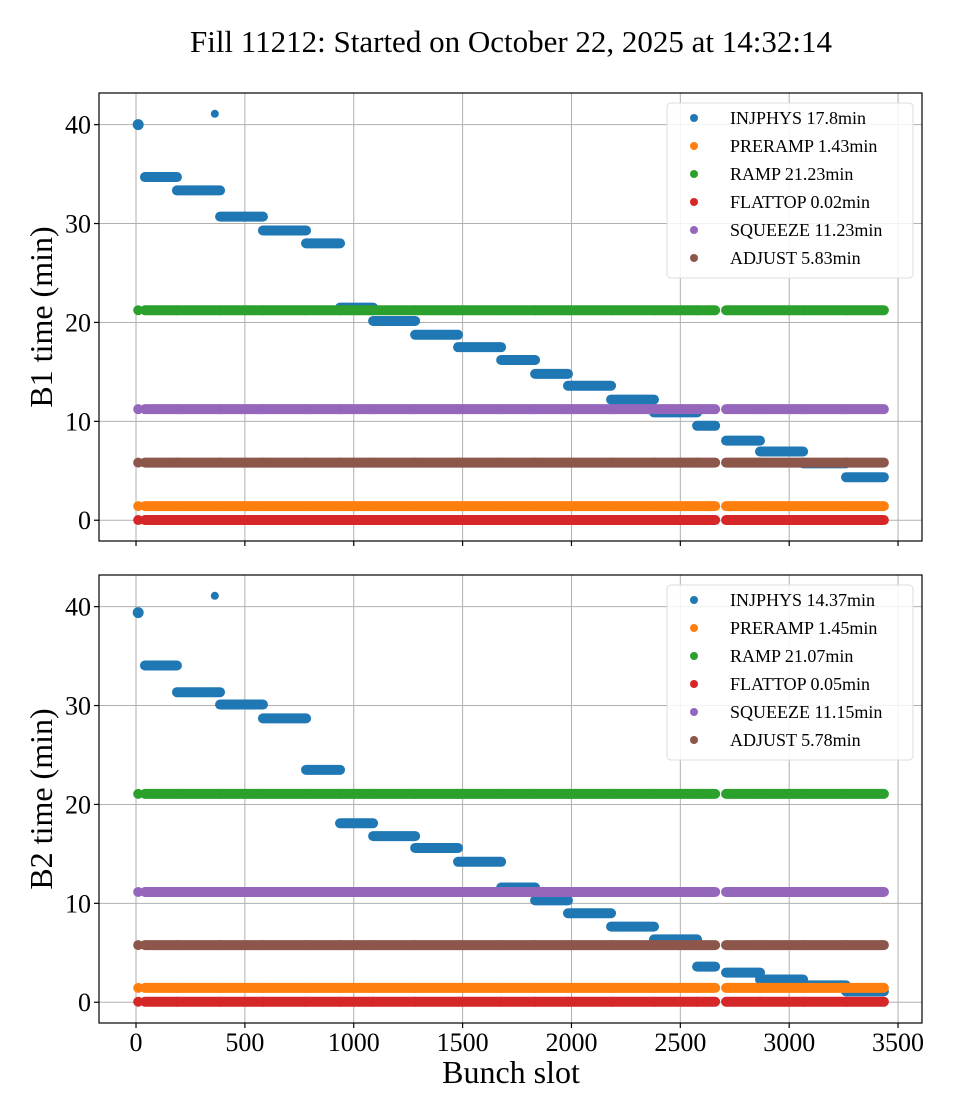 The image size is (960, 1120). What do you see at coordinates (802, 600) in the screenshot?
I see `legend-label: INJPHYS 14.37min` at bounding box center [802, 600].